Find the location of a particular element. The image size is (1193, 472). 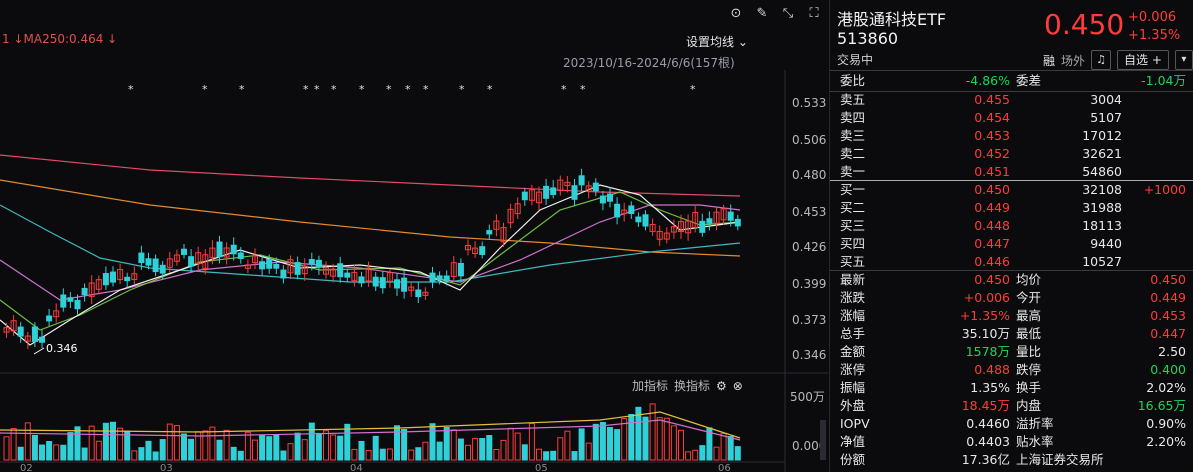

bid-label: 买四 is located at coordinates (853, 243).